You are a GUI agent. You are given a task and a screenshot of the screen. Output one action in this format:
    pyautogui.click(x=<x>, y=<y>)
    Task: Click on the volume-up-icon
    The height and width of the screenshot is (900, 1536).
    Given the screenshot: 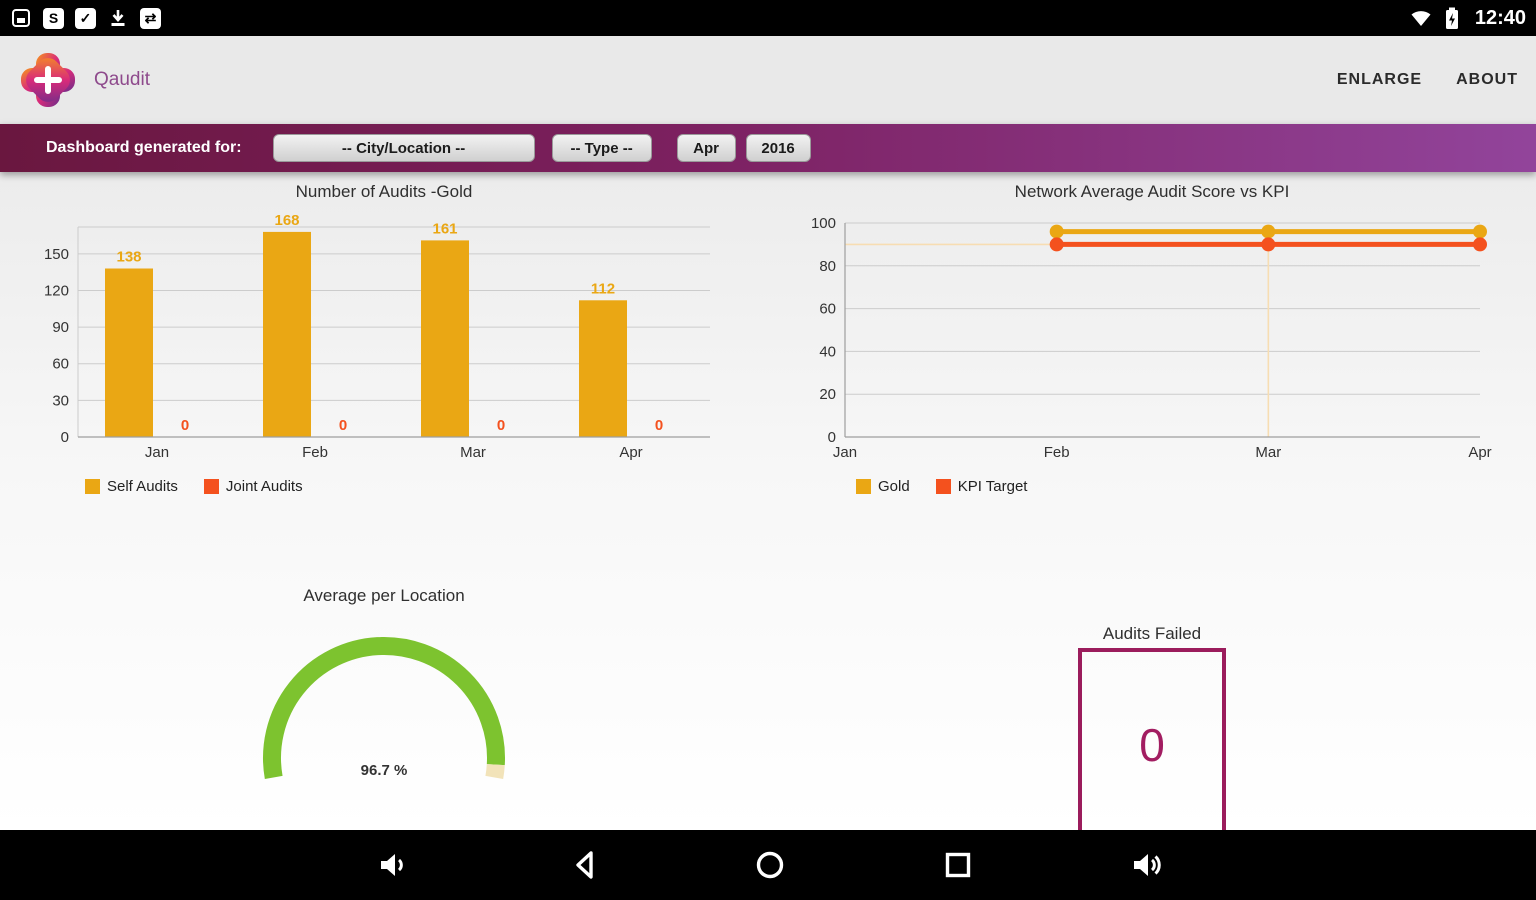 What is the action you would take?
    pyautogui.click(x=1148, y=865)
    